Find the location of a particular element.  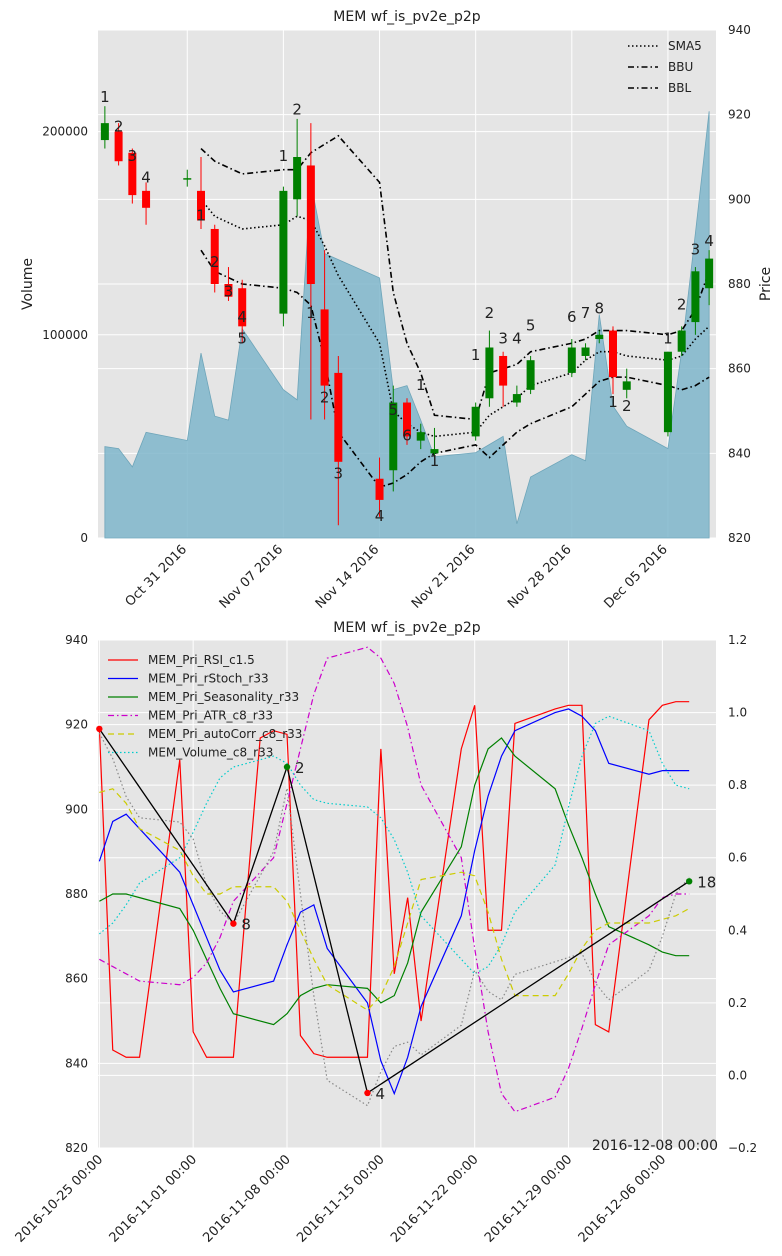

zigzag-label: 2 is located at coordinates (300, 768).